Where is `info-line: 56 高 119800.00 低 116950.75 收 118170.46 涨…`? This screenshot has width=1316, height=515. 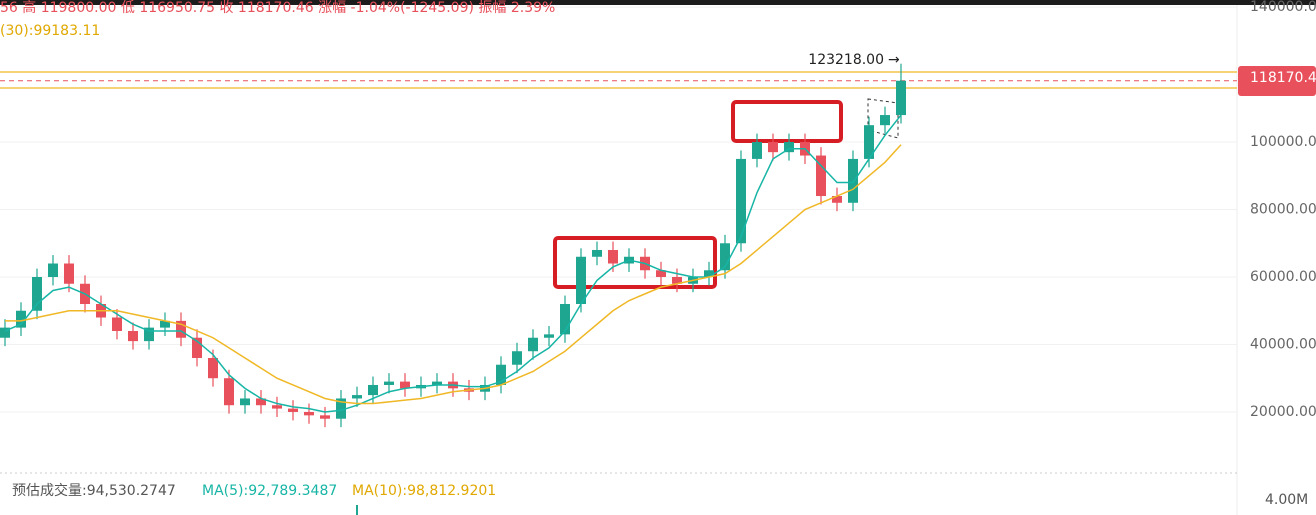 info-line: 56 高 119800.00 低 116950.75 收 118170.46 涨… is located at coordinates (277, 8).